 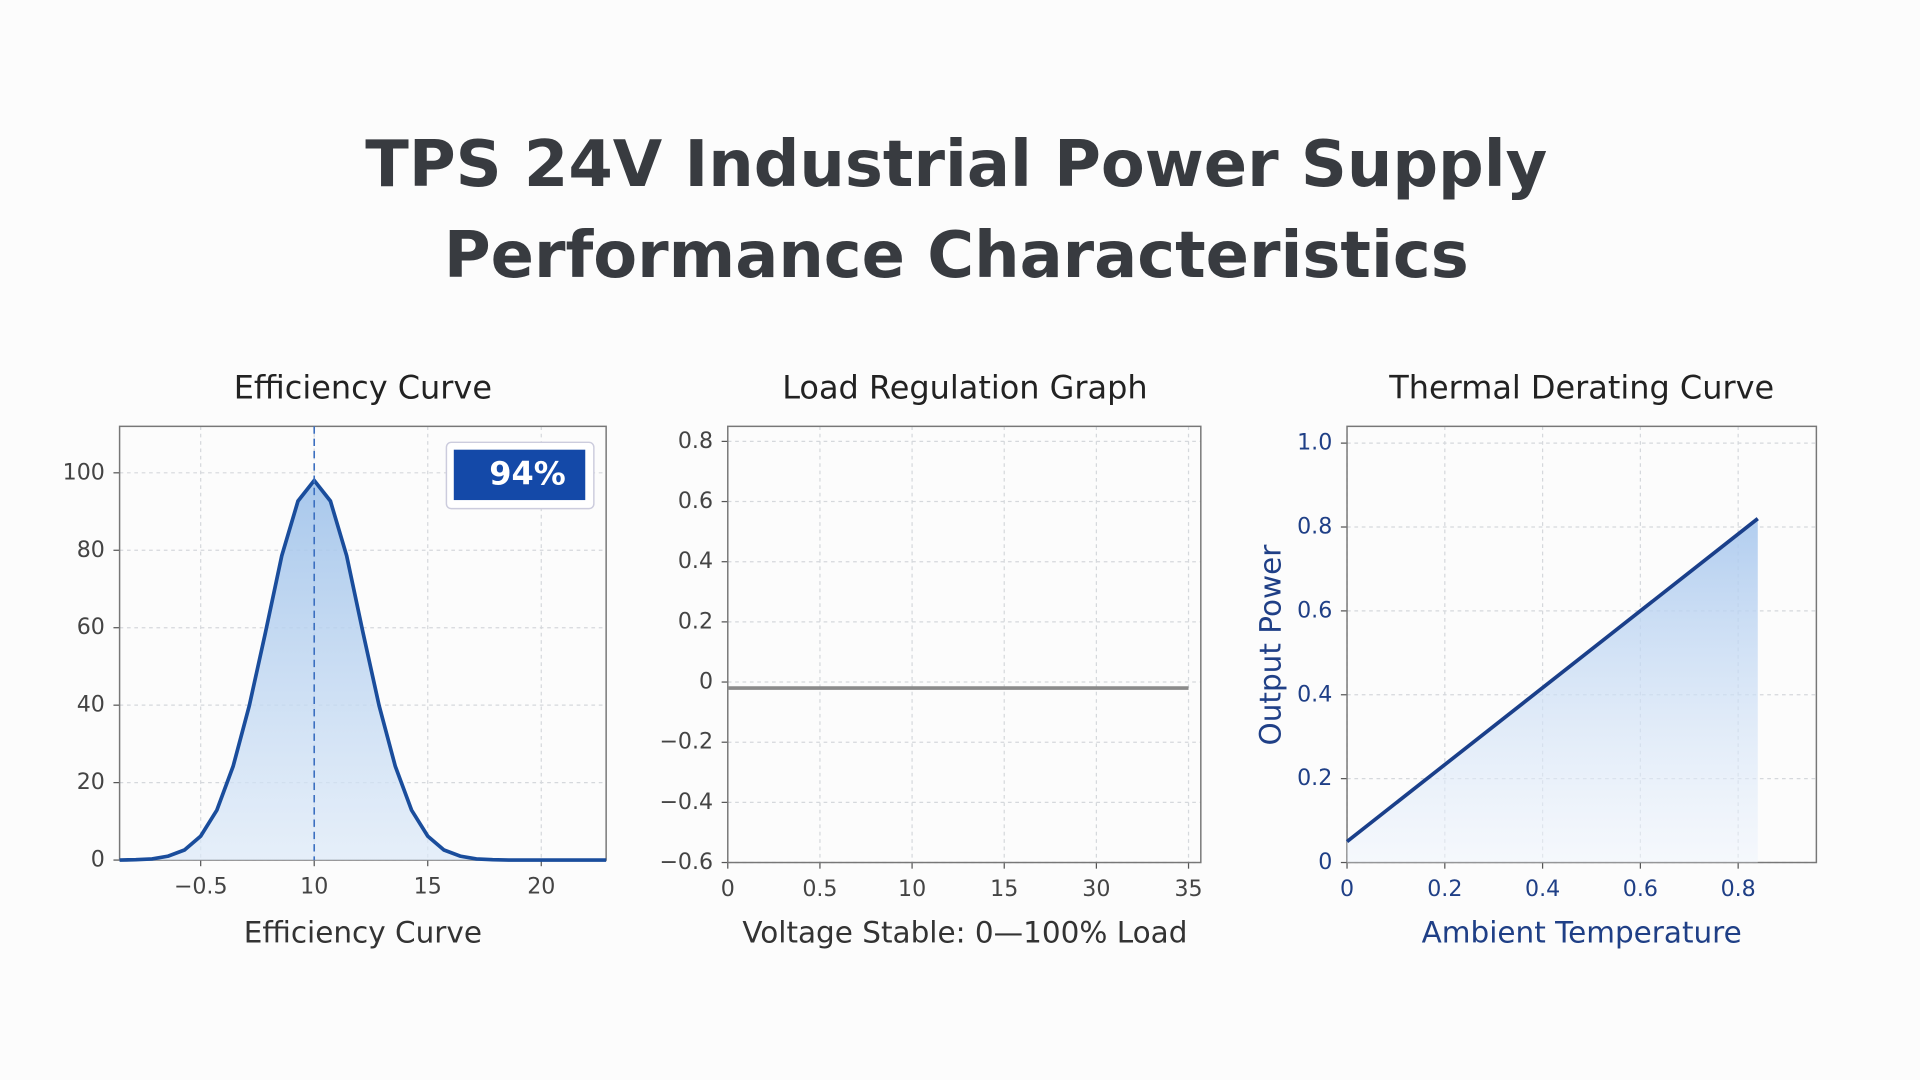 I want to click on y-tick-label: 1.0, so click(x=1314, y=443).